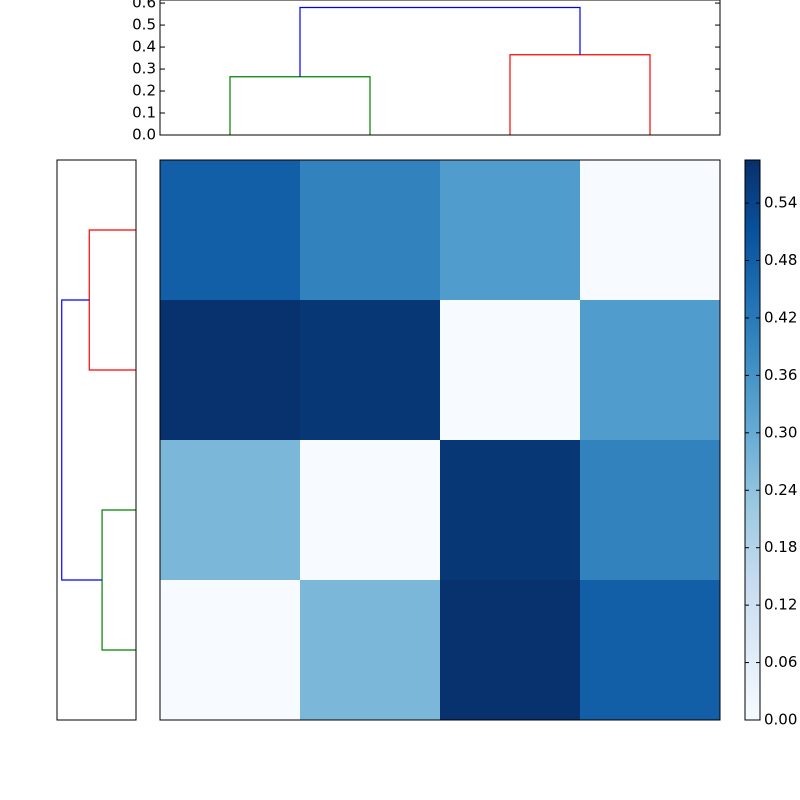 The height and width of the screenshot is (800, 800). What do you see at coordinates (144, 113) in the screenshot?
I see `y-tick-label: 0.1` at bounding box center [144, 113].